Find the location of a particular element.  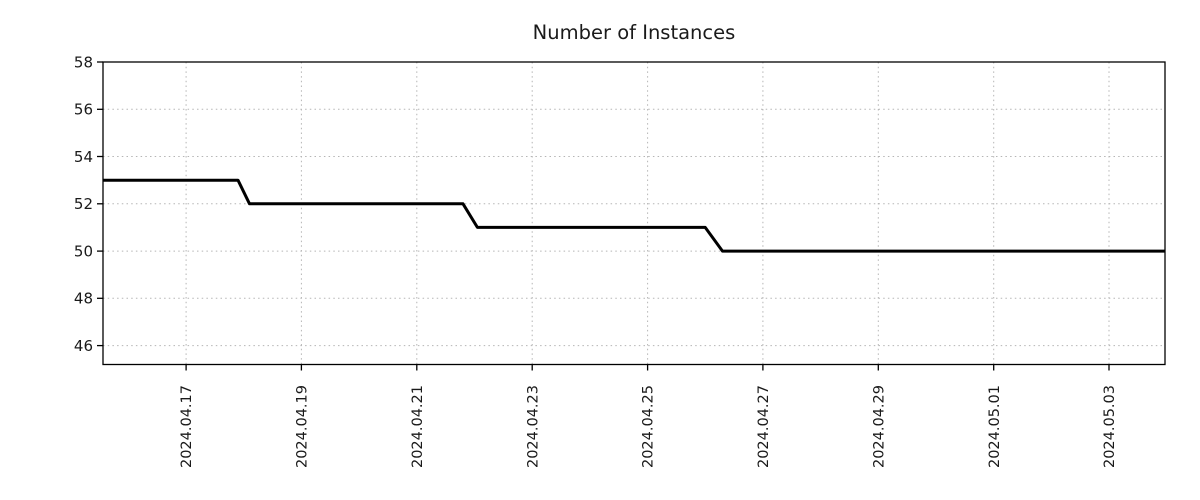

x-tick-label: 2024.05.01 is located at coordinates (995, 426).